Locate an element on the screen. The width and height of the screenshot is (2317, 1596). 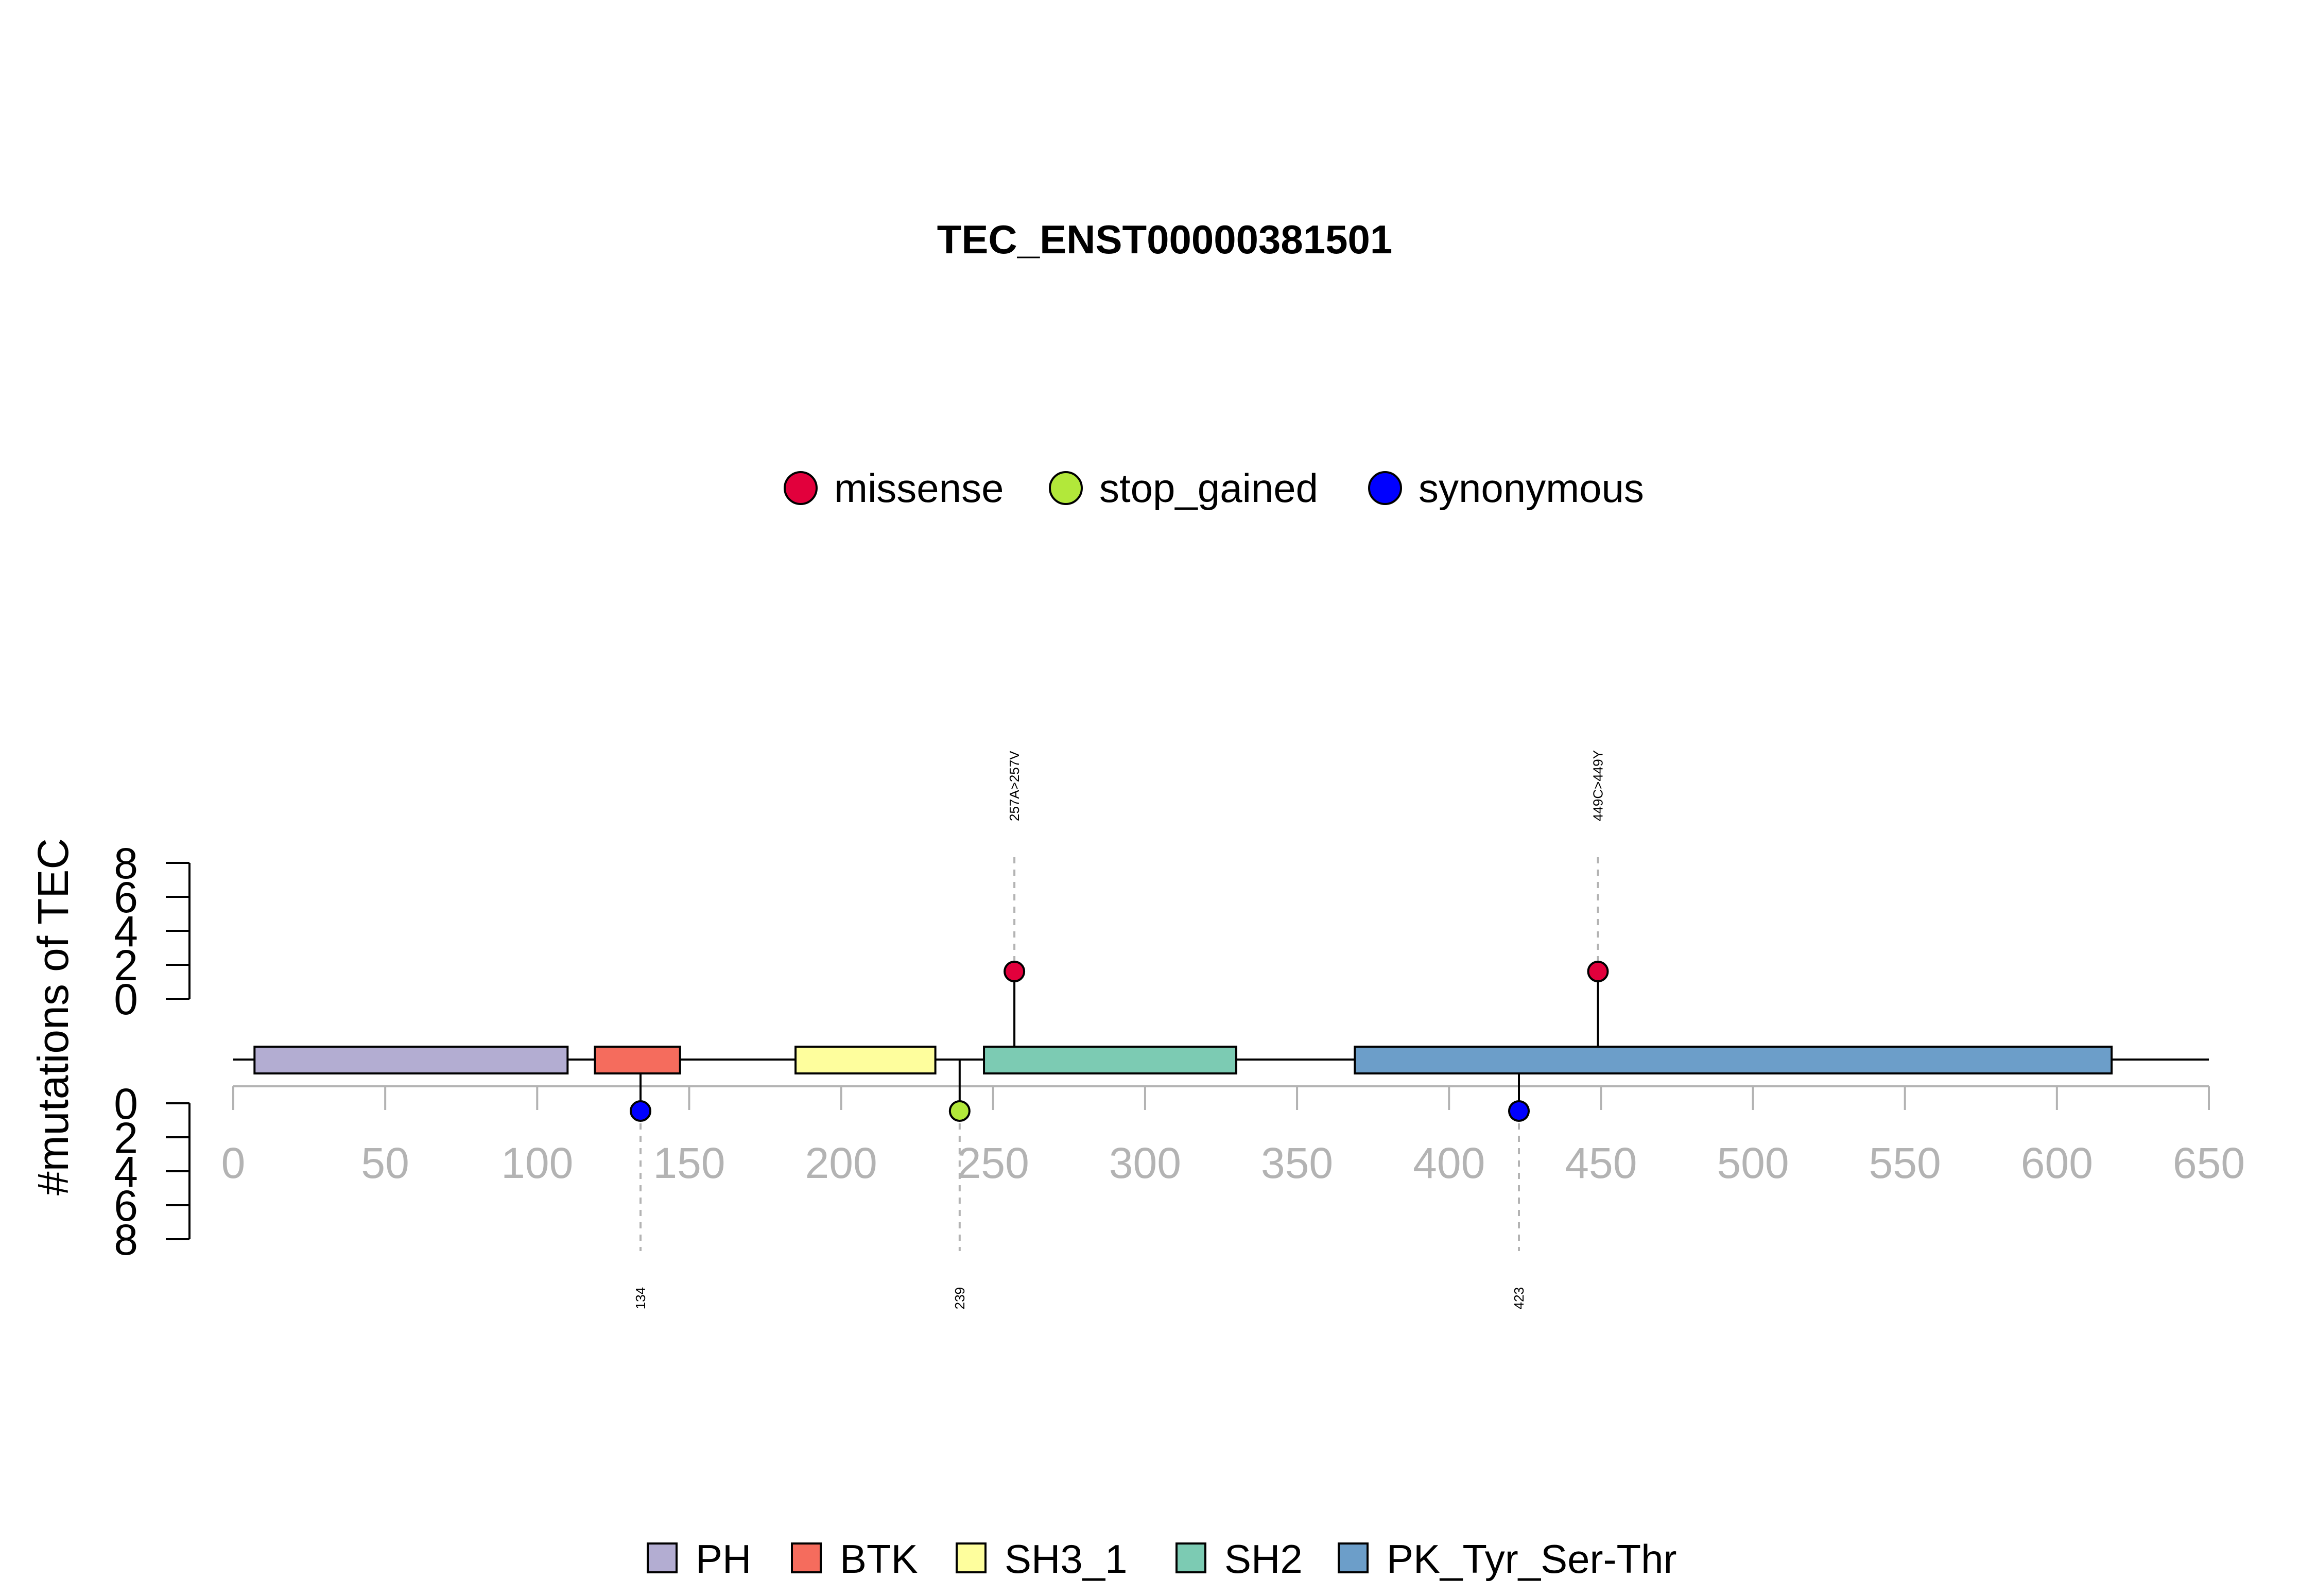
mutation-legend: missense stop_gained synonymous is located at coordinates (1214, 488).